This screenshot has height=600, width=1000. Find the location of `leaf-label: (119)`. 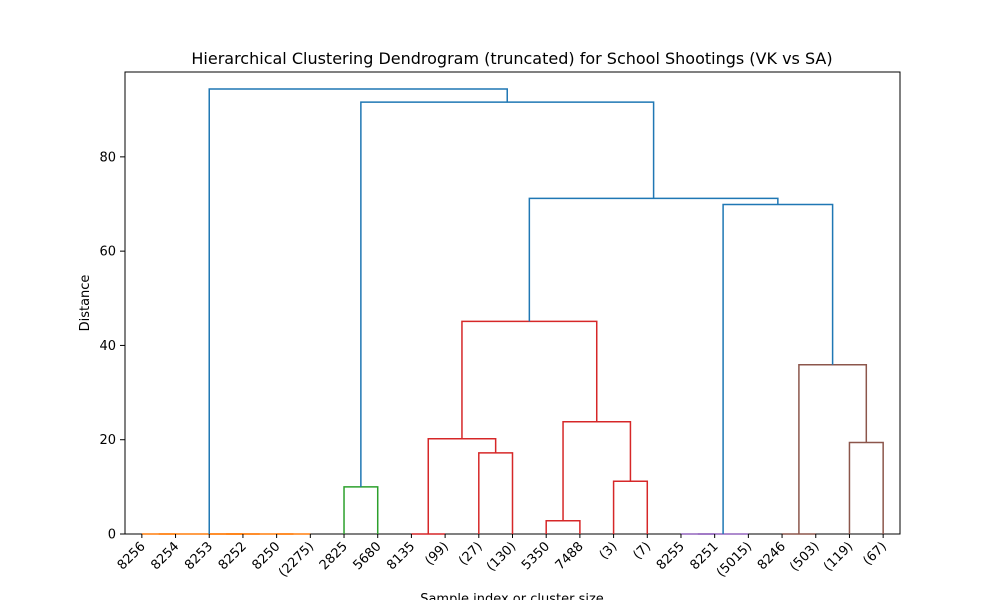

leaf-label: (119) is located at coordinates (838, 556).